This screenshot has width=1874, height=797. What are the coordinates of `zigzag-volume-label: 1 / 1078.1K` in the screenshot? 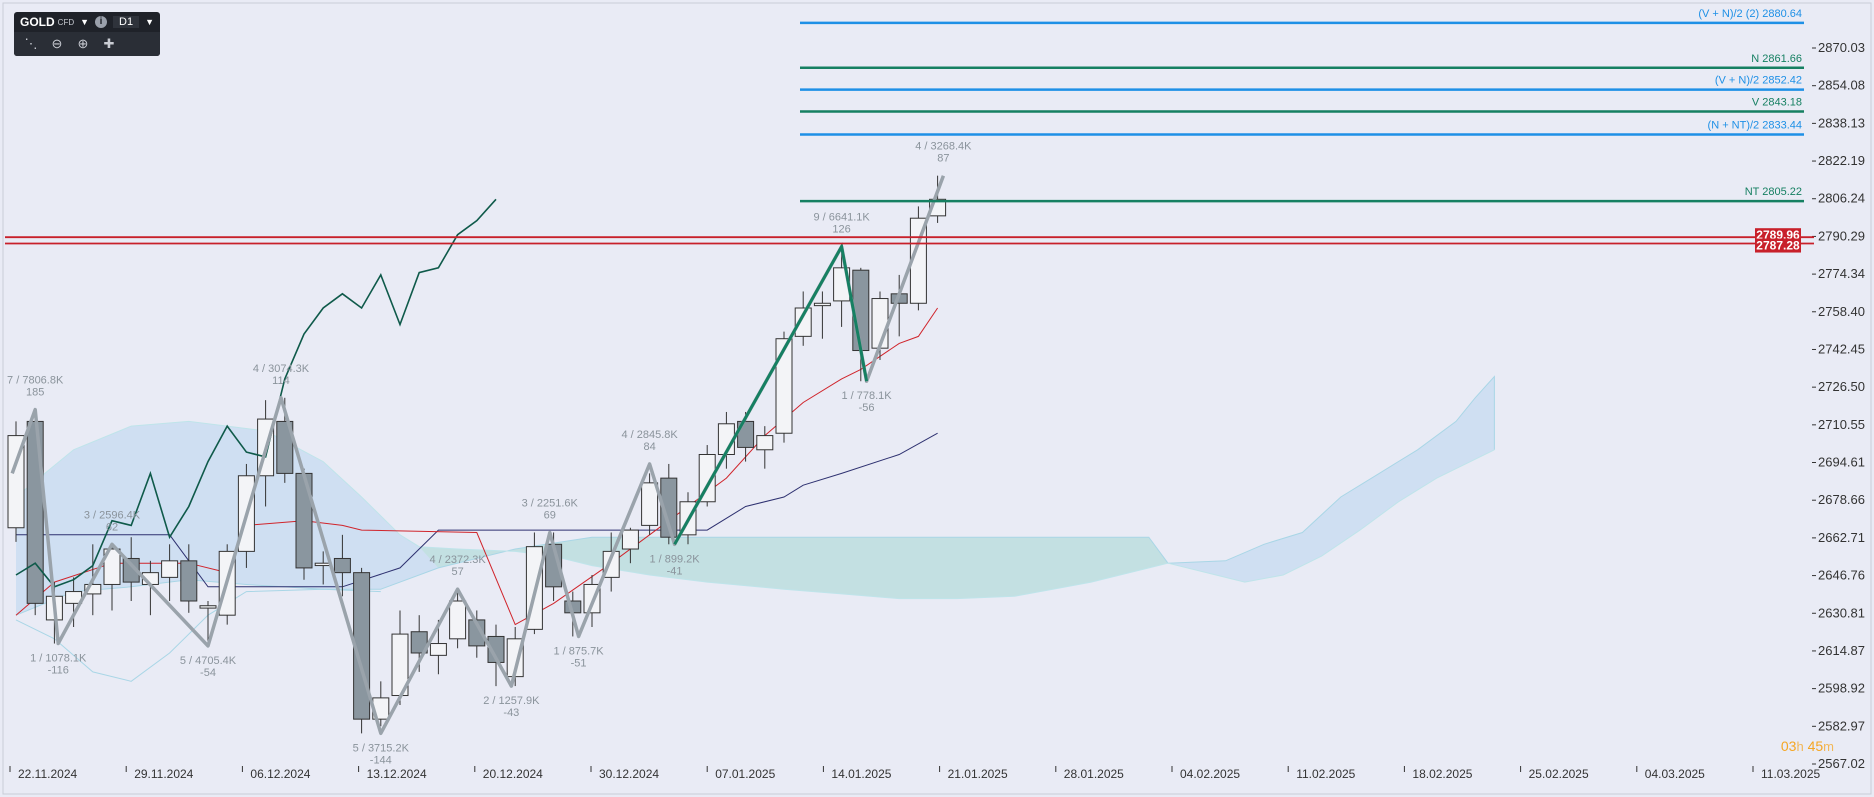 It's located at (58, 659).